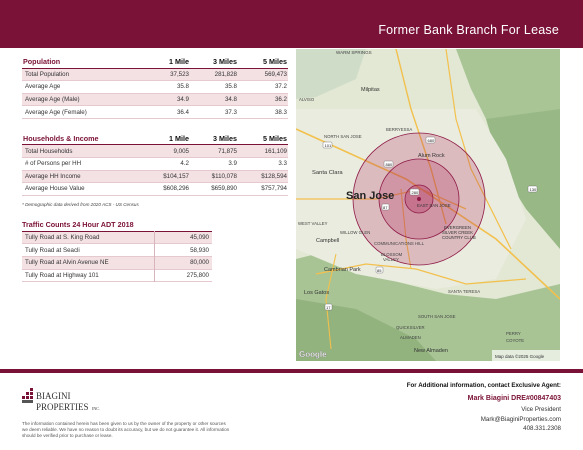 Image resolution: width=583 pixels, height=450 pixels. What do you see at coordinates (327, 173) in the screenshot?
I see `label-santa-clara: Santa Clara` at bounding box center [327, 173].